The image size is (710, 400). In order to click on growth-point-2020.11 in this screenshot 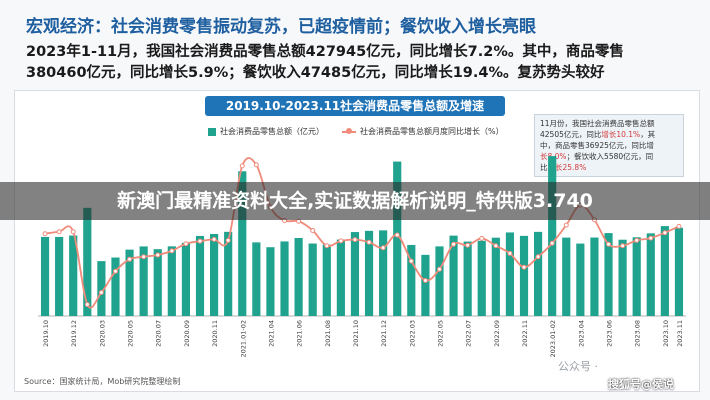, I will do `click(214, 239)`.